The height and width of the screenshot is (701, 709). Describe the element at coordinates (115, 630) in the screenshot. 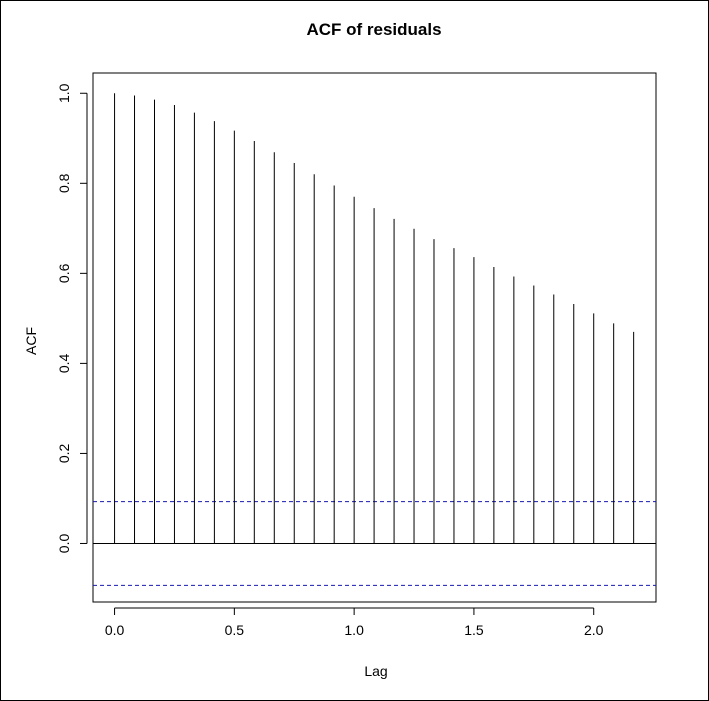

I see `x-tick-label: 0.0` at that location.